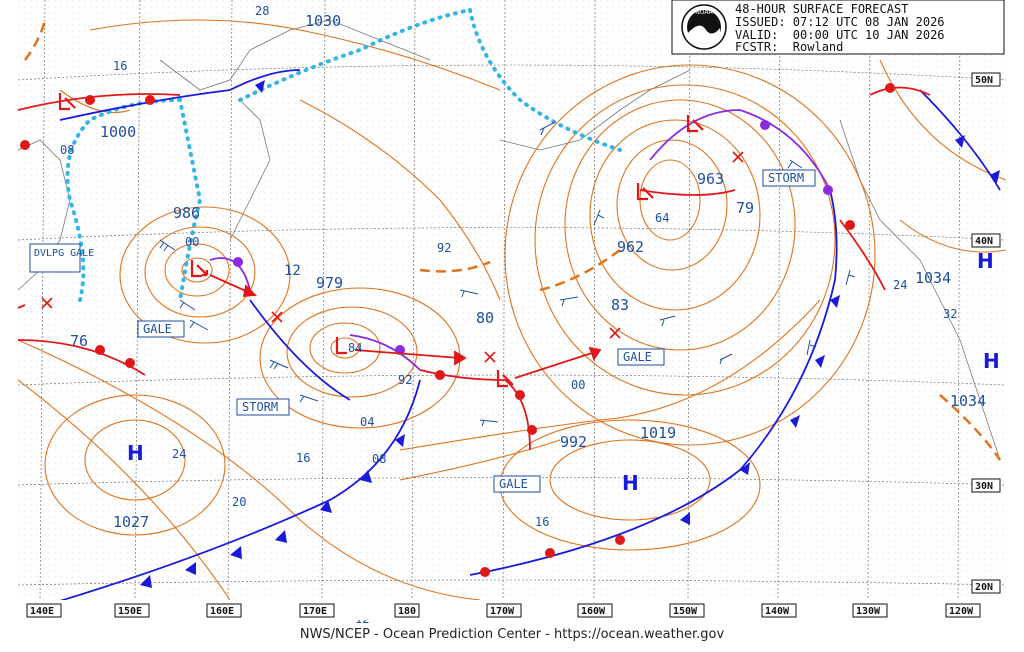 This screenshot has height=652, width=1024. Describe the element at coordinates (840, 35) in the screenshot. I see `header-valid: VALID: 00:00 UTC 10 JAN 2026` at that location.